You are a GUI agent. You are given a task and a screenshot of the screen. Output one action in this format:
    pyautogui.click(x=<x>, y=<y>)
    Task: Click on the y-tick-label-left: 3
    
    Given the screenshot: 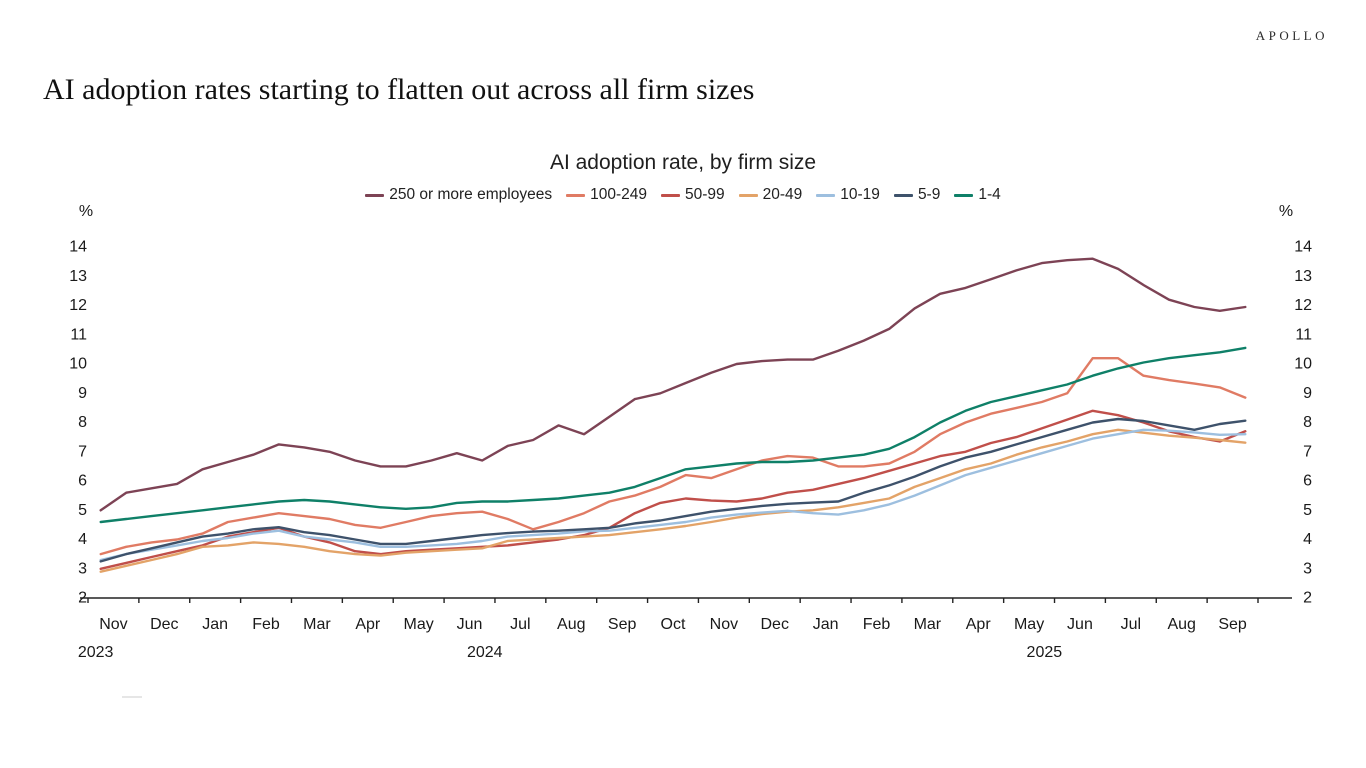 What is the action you would take?
    pyautogui.click(x=82, y=568)
    